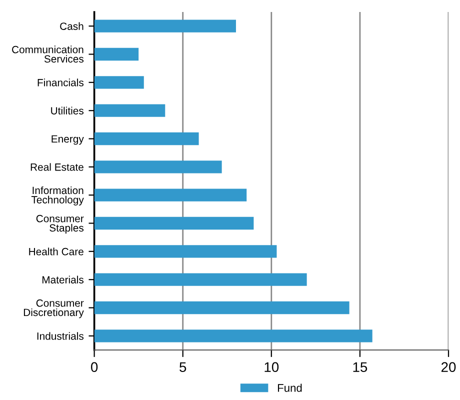  I want to click on y-tick-label: Industrials, so click(60, 336).